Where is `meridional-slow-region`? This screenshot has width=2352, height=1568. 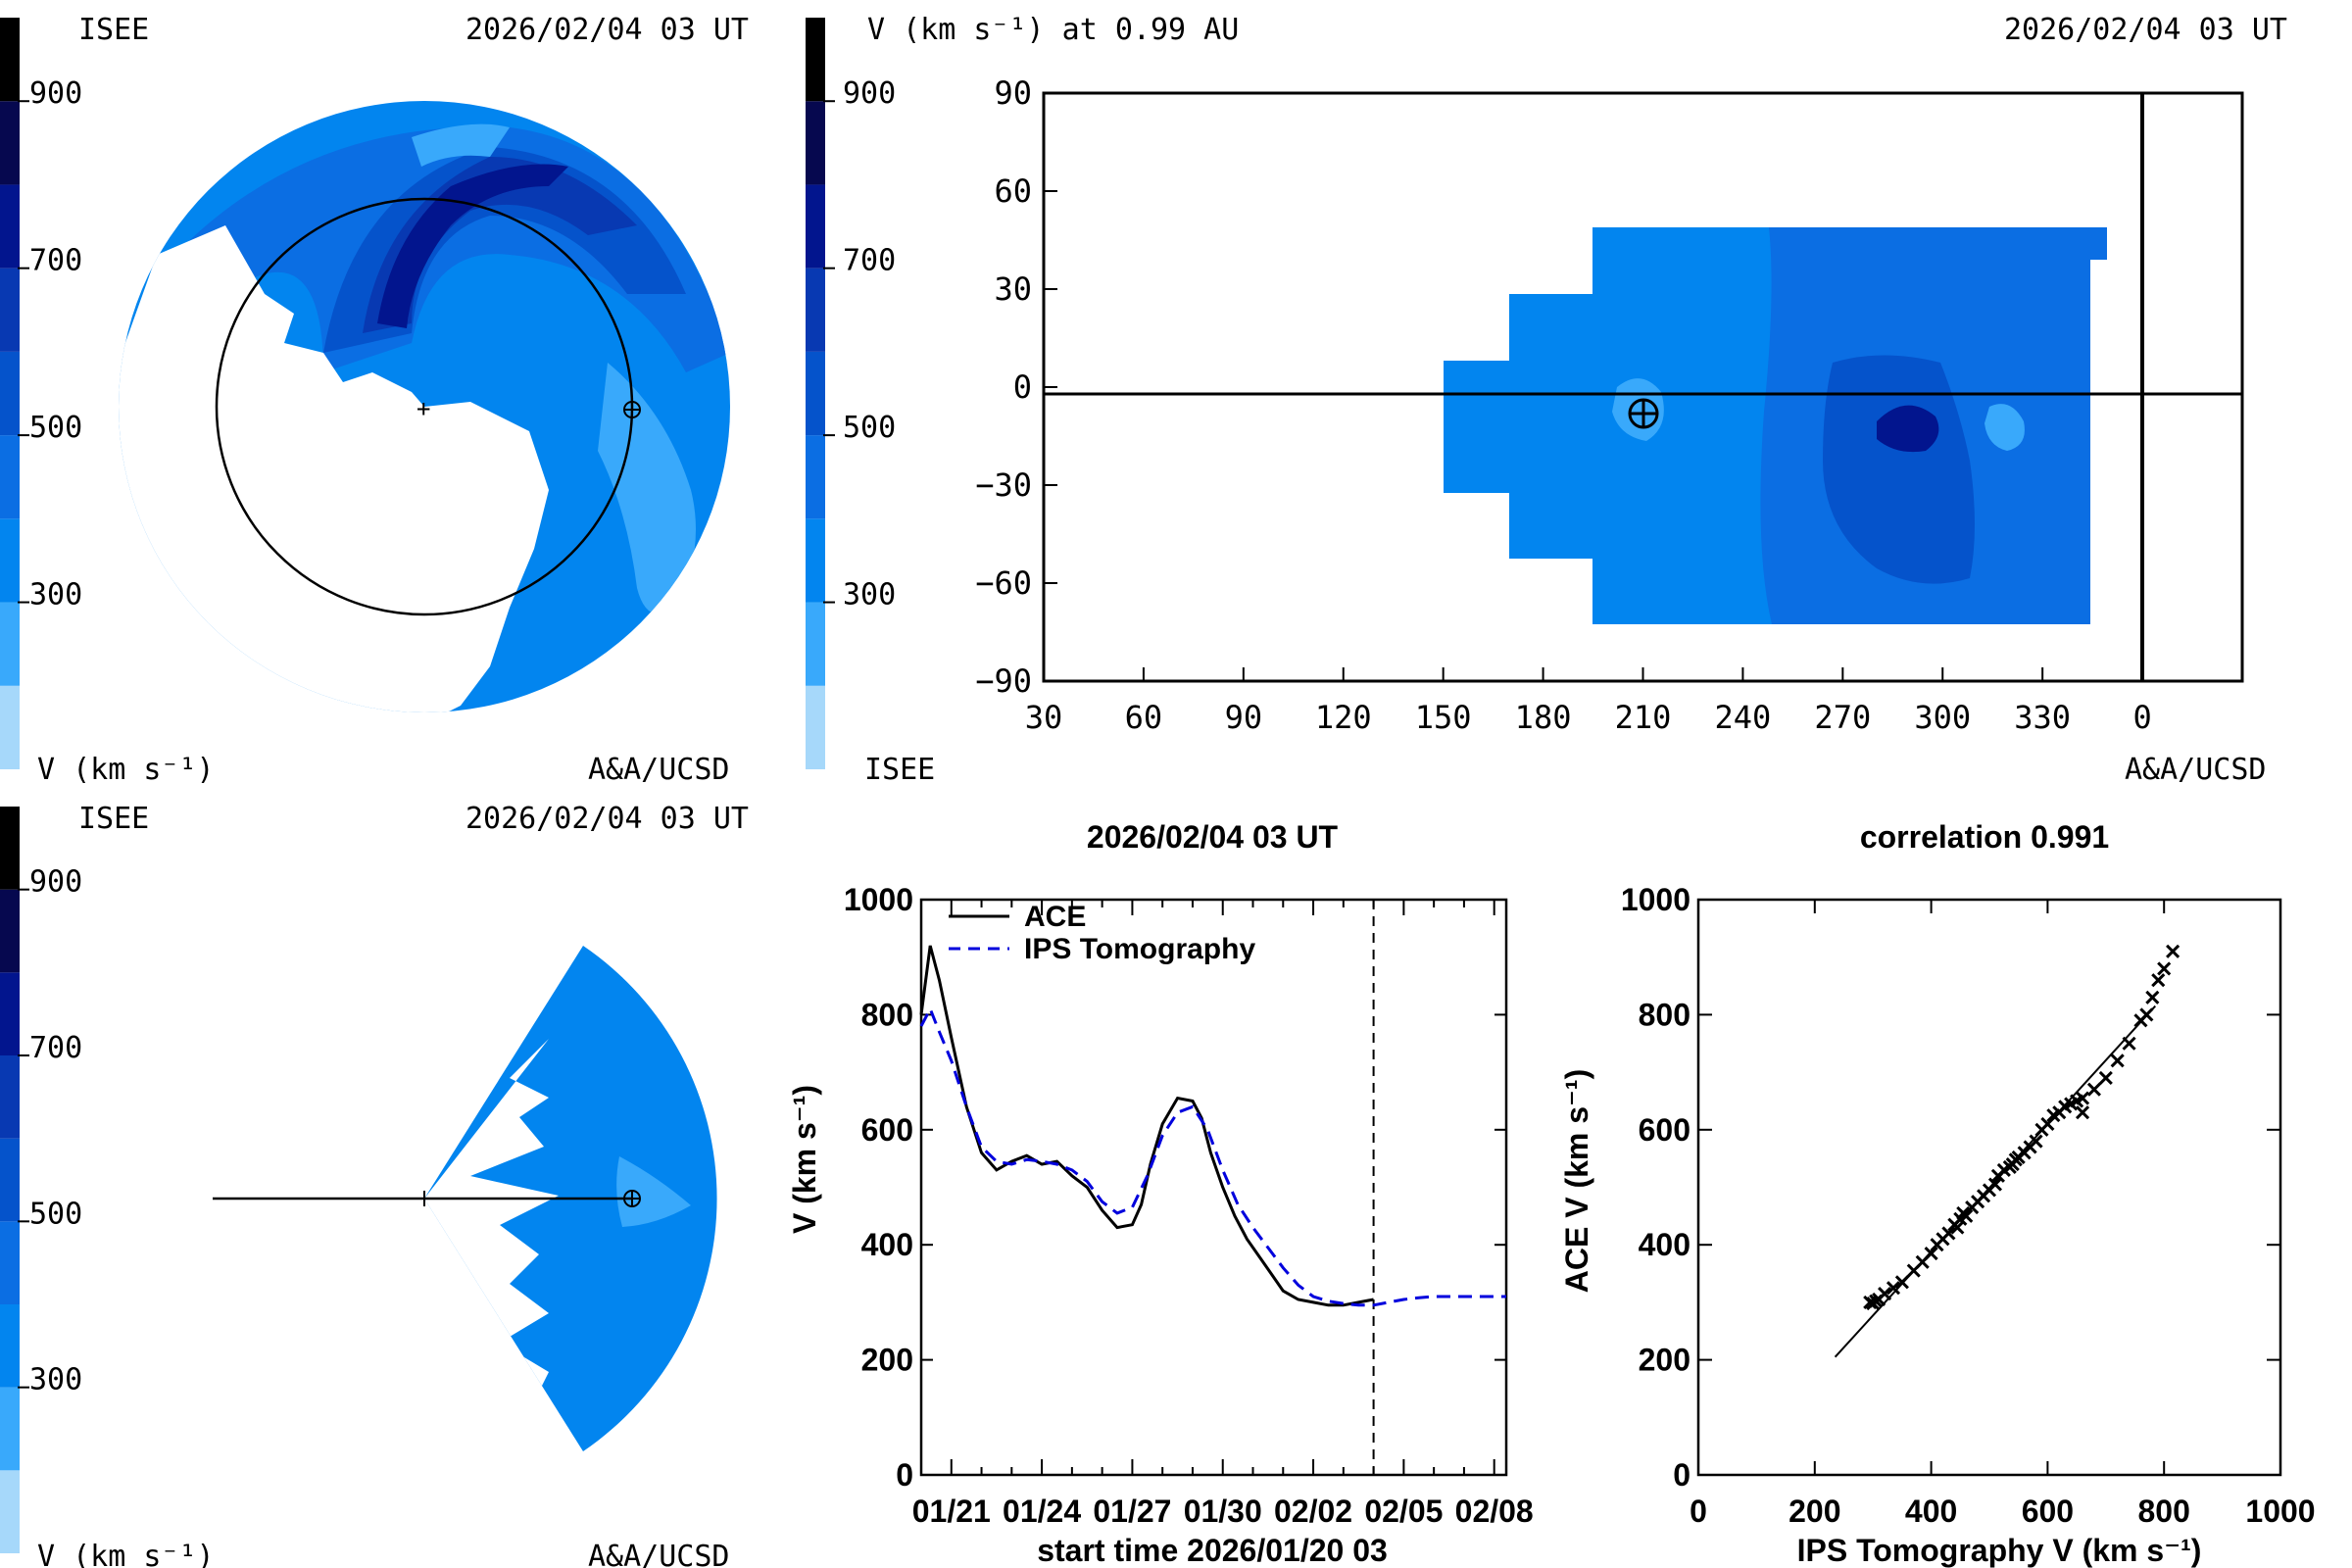 meridional-slow-region is located at coordinates (653, 1191).